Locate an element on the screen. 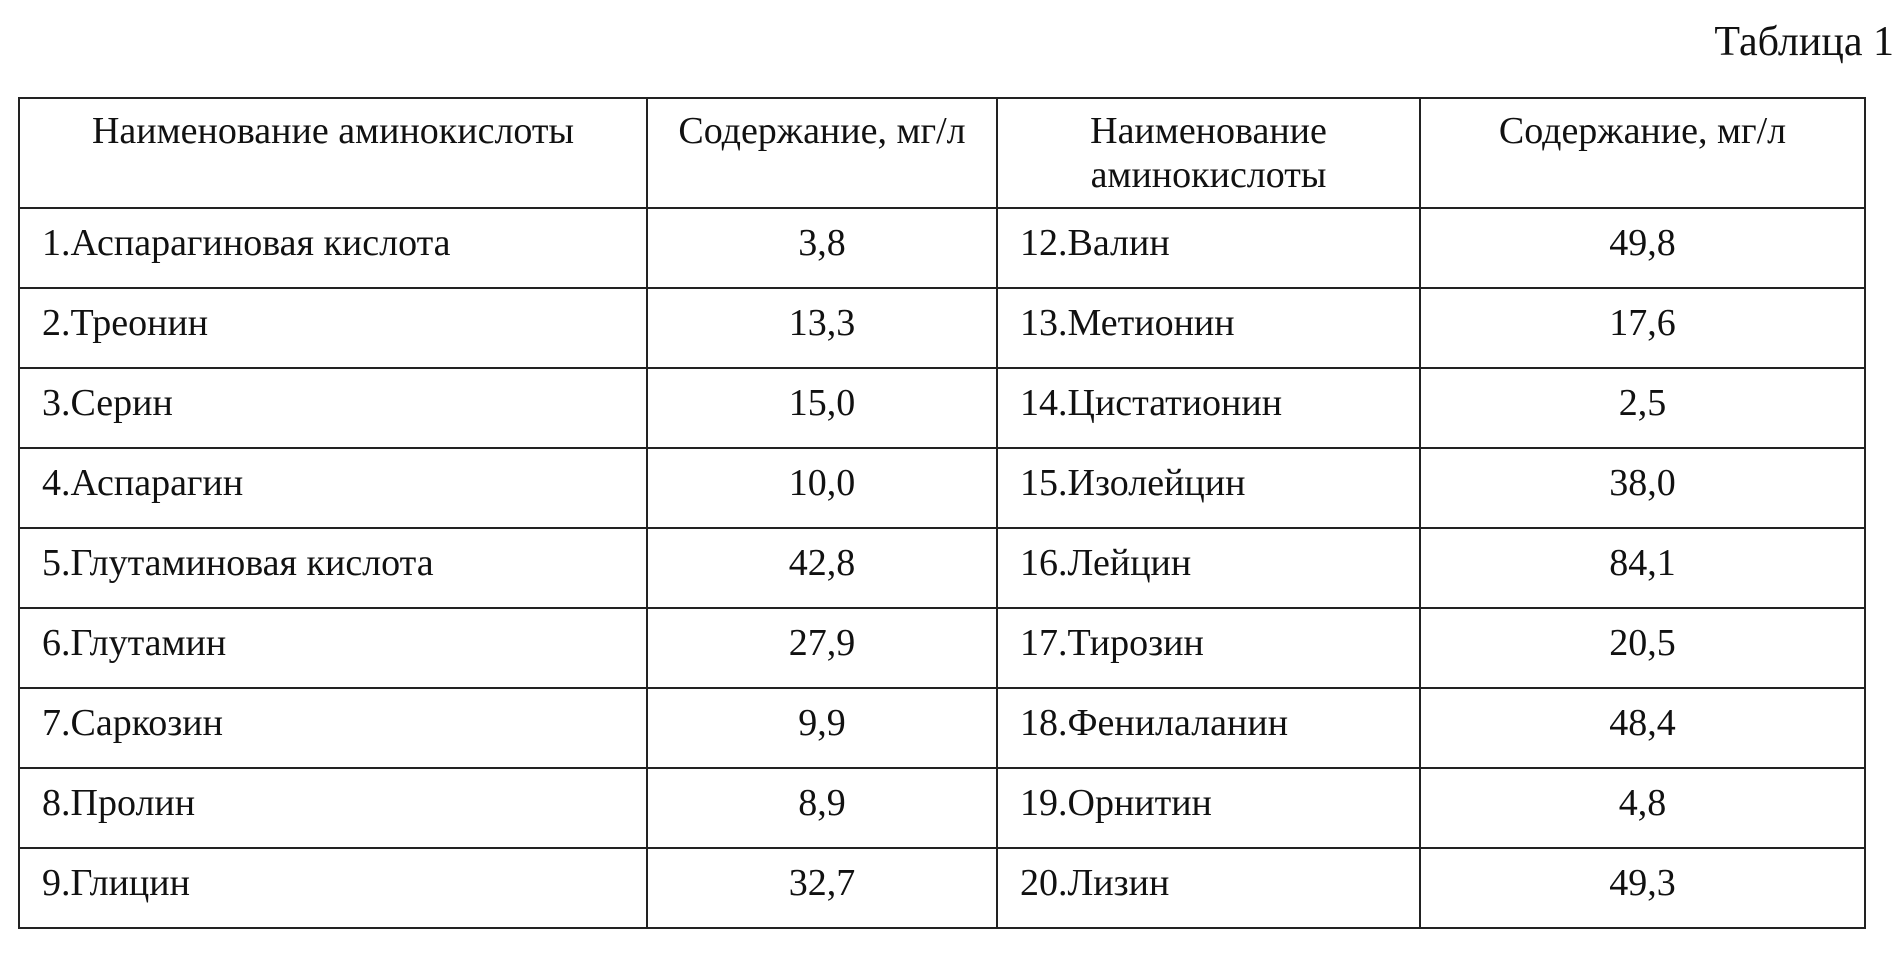  table-row: 7.Саркозин 9,9 18.Фенилаланин 48,4 is located at coordinates (942, 728).